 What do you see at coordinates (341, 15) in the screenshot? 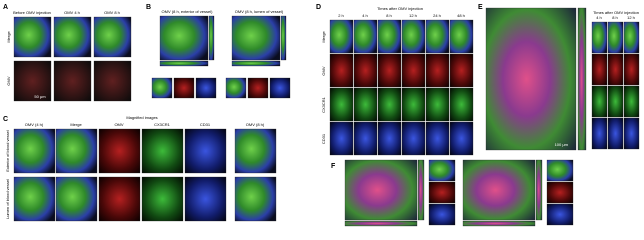
I see `column-header: 2 h` at bounding box center [341, 15].